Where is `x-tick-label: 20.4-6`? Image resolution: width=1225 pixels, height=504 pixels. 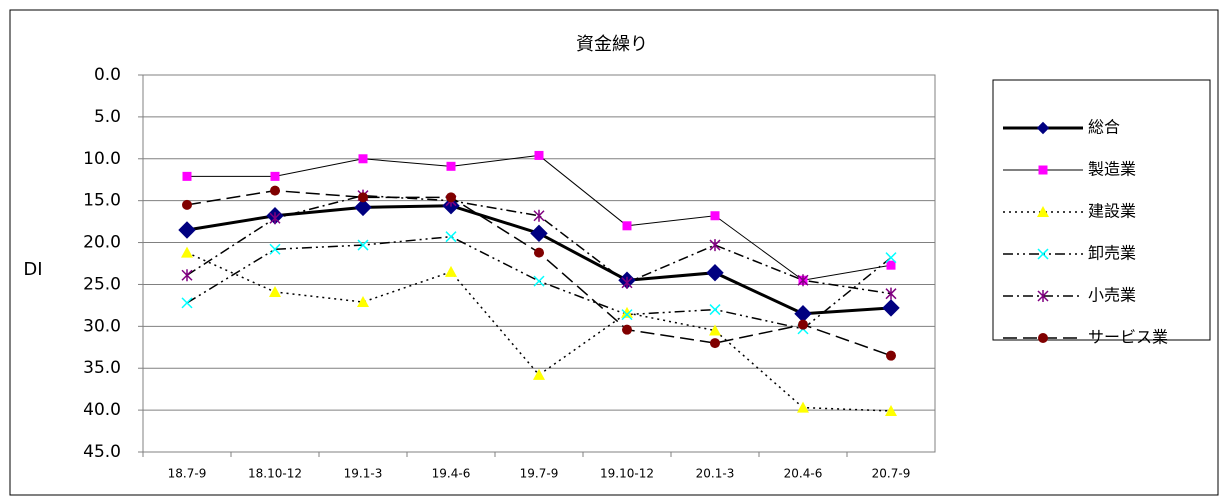
x-tick-label: 20.4-6 is located at coordinates (803, 474).